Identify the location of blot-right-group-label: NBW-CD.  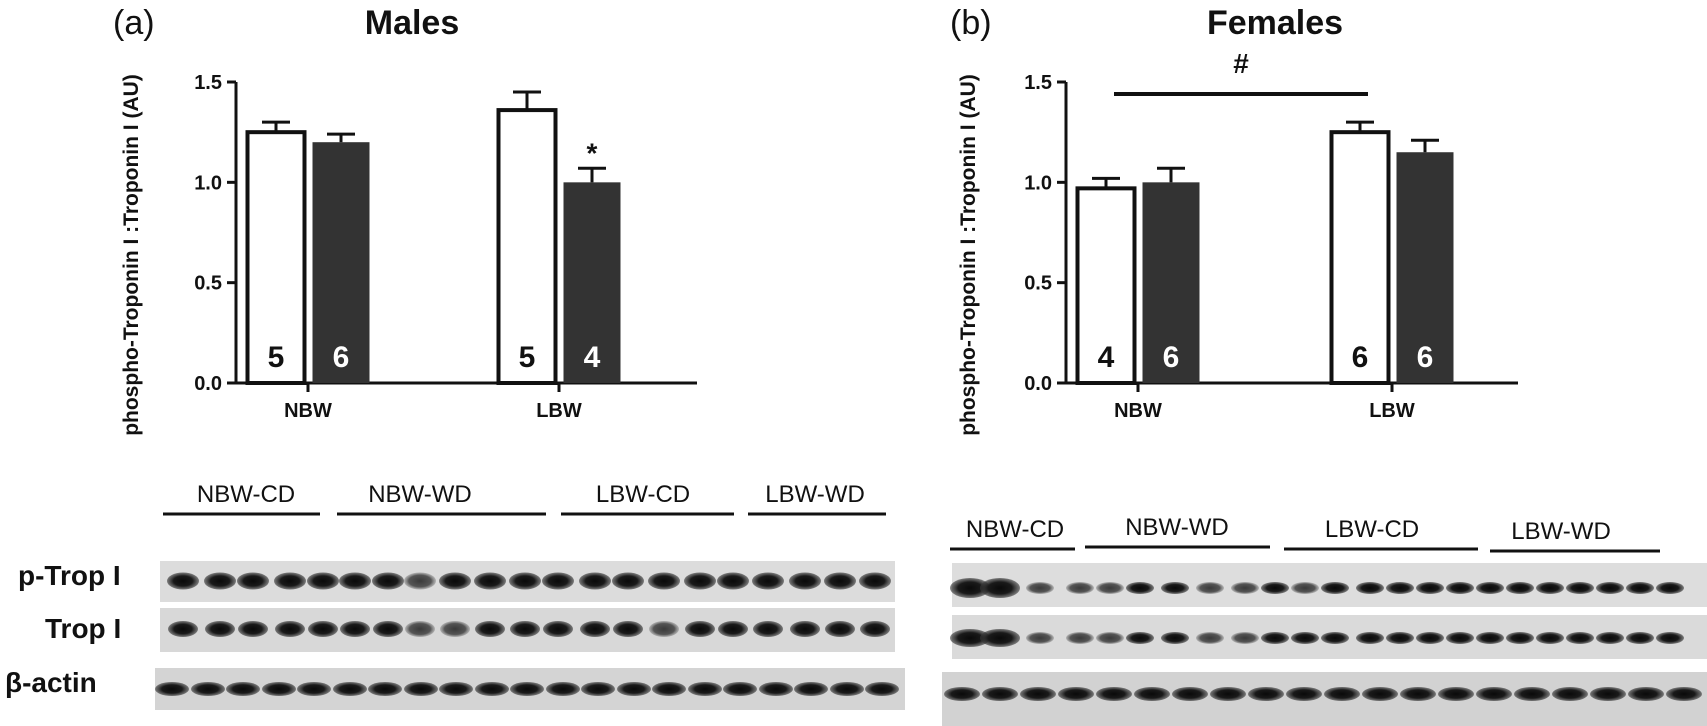
(1015, 529).